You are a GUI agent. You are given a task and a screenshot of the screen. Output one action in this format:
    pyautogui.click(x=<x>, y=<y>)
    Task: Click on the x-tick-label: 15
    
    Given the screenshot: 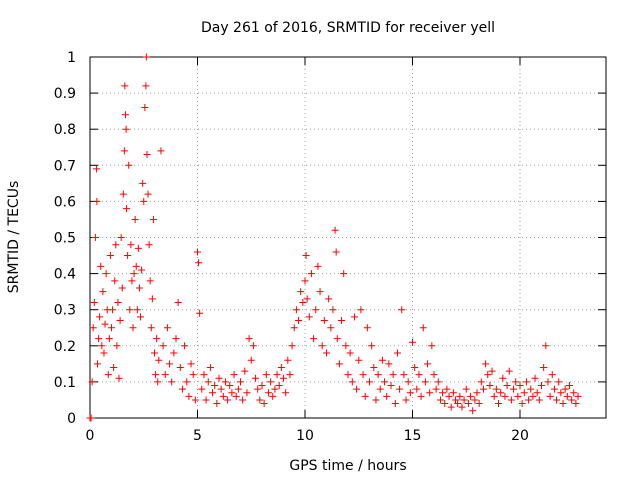 What is the action you would take?
    pyautogui.click(x=413, y=436)
    